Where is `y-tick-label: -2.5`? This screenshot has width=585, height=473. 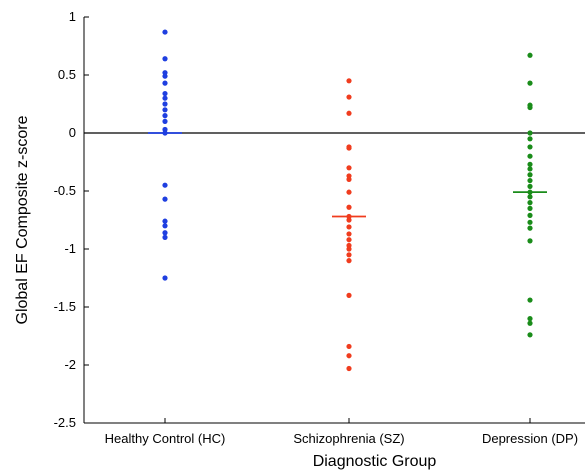
y-tick-label: -2.5 is located at coordinates (65, 422).